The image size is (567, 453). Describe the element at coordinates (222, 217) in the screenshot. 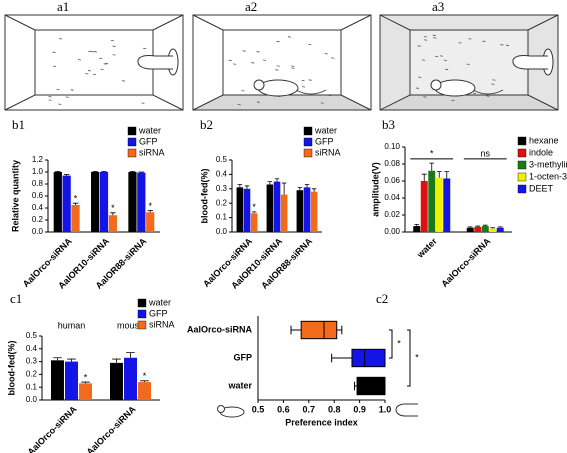

I see `y-tick-label: 0.1` at that location.